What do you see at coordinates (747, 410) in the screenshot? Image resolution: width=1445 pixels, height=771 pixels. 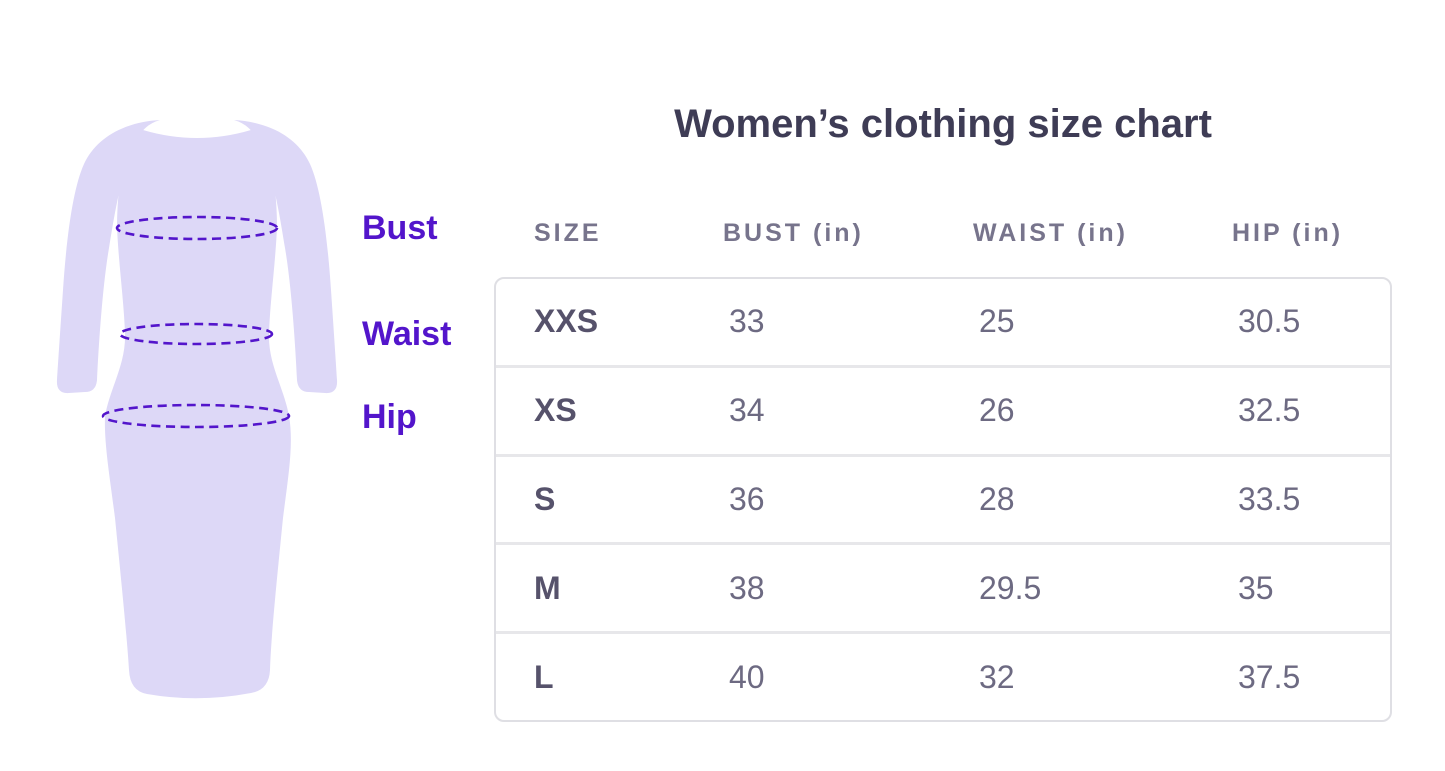 I see `bust-cell: 34` at bounding box center [747, 410].